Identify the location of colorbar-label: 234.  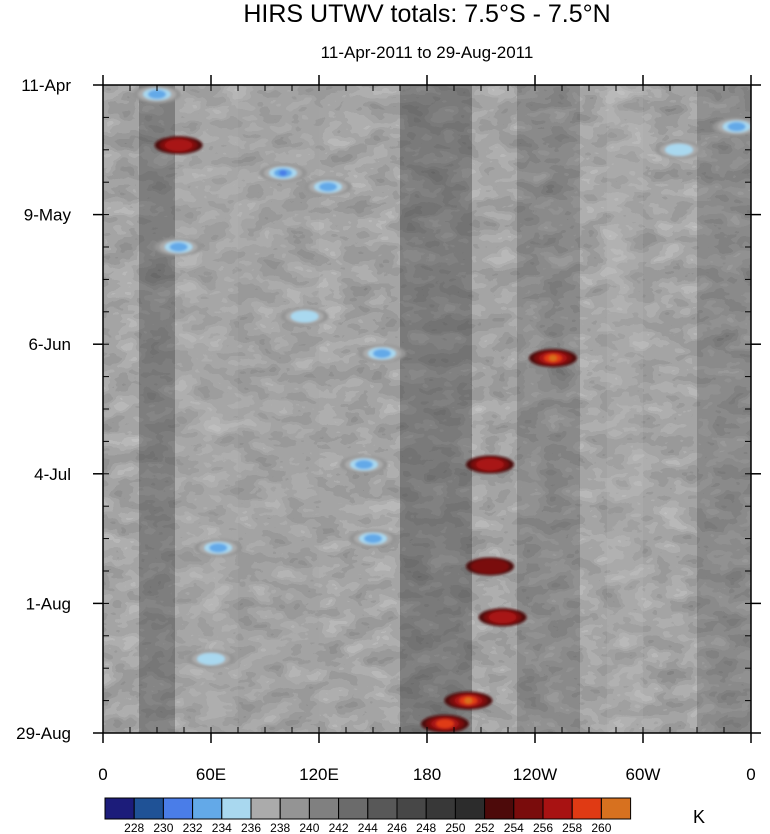
(222, 827).